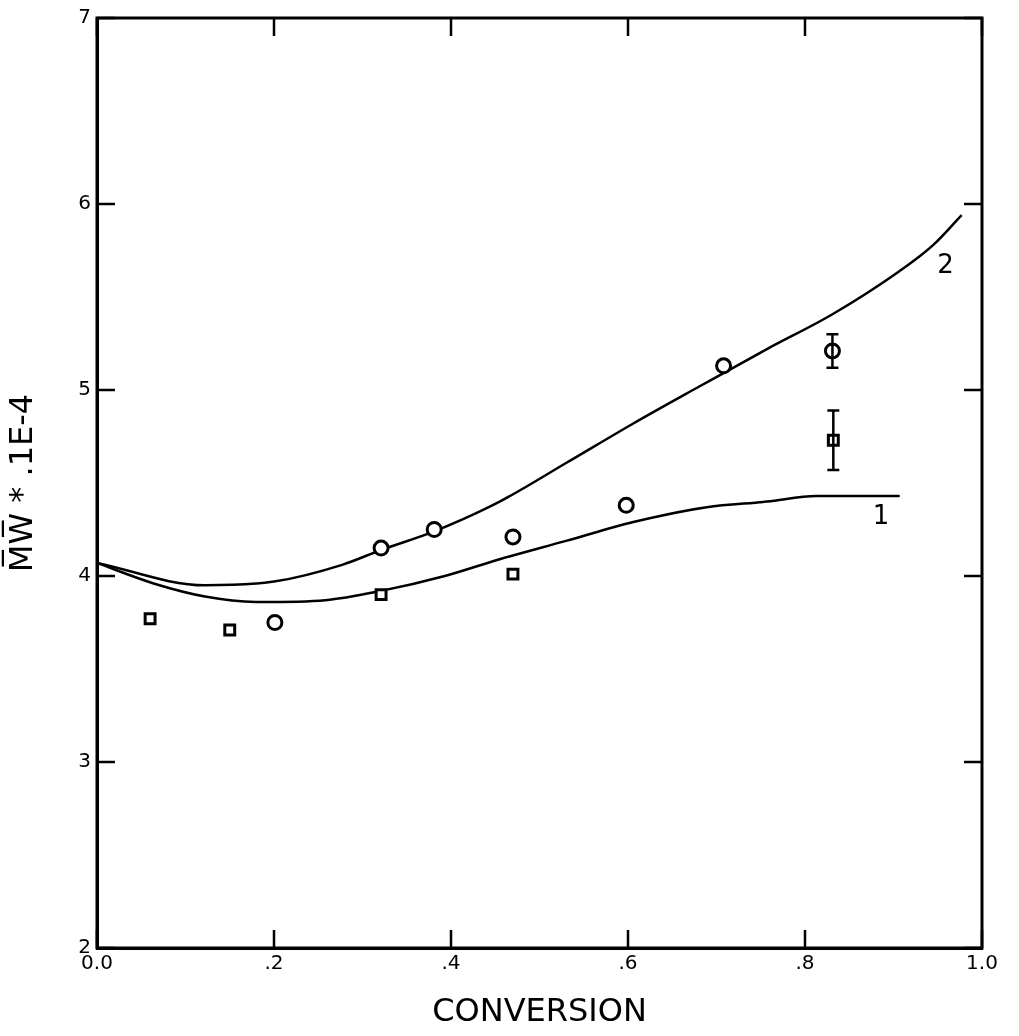  Describe the element at coordinates (945, 263) in the screenshot. I see `series-label: 2` at that location.